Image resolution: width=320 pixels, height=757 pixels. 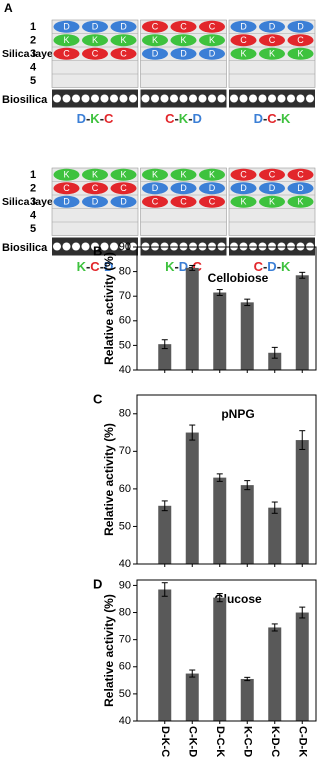 I want to click on diagram-caption: K-C-D, so click(x=95, y=266).